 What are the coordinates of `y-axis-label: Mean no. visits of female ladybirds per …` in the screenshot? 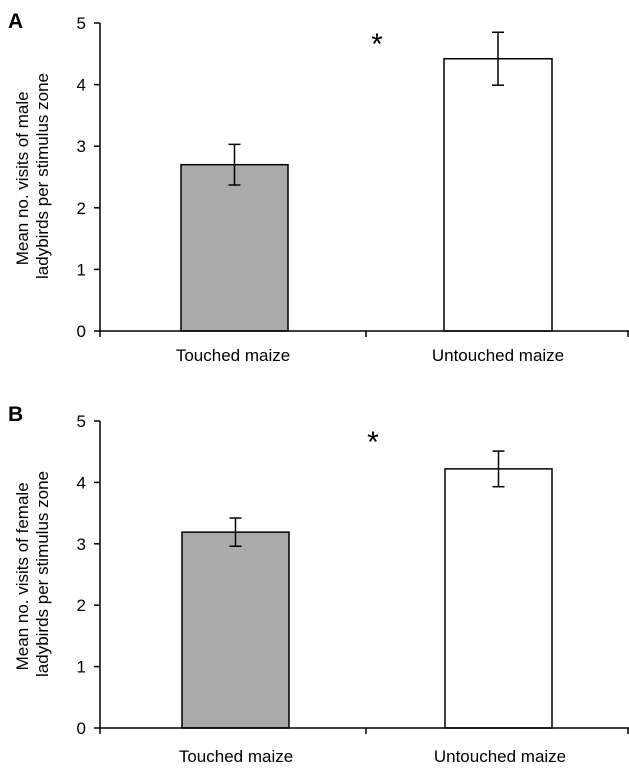 It's located at (32, 574).